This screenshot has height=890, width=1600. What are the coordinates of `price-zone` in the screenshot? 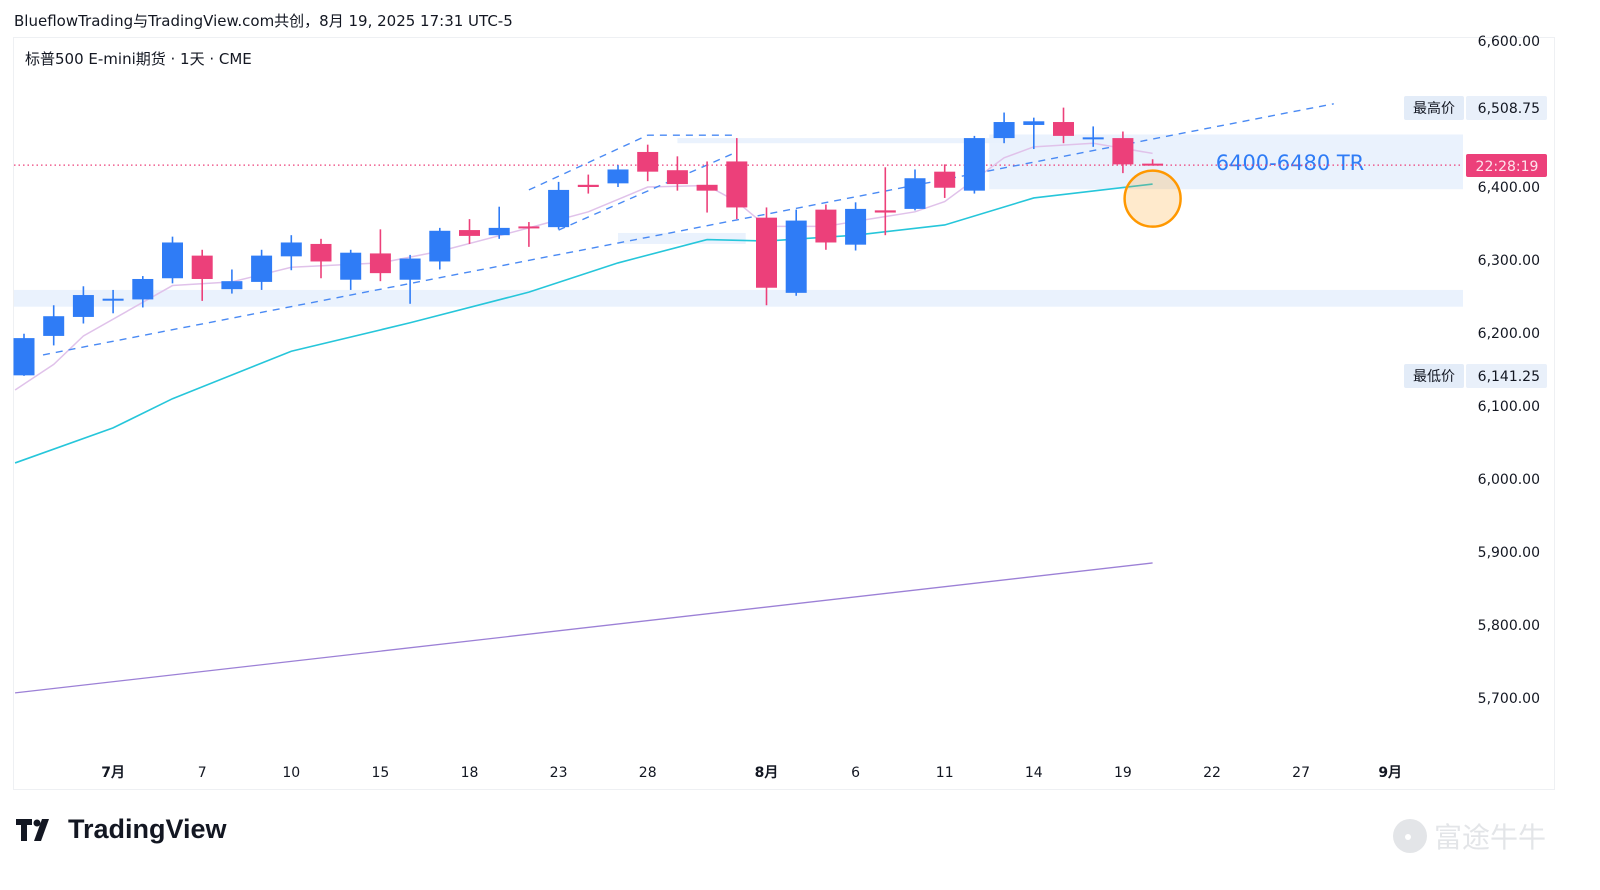 It's located at (682, 238).